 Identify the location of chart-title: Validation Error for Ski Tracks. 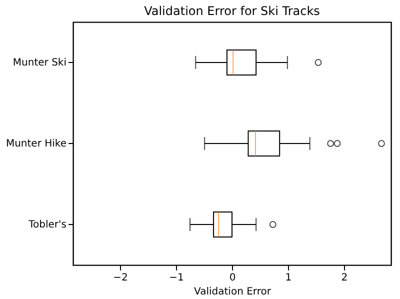
(232, 11).